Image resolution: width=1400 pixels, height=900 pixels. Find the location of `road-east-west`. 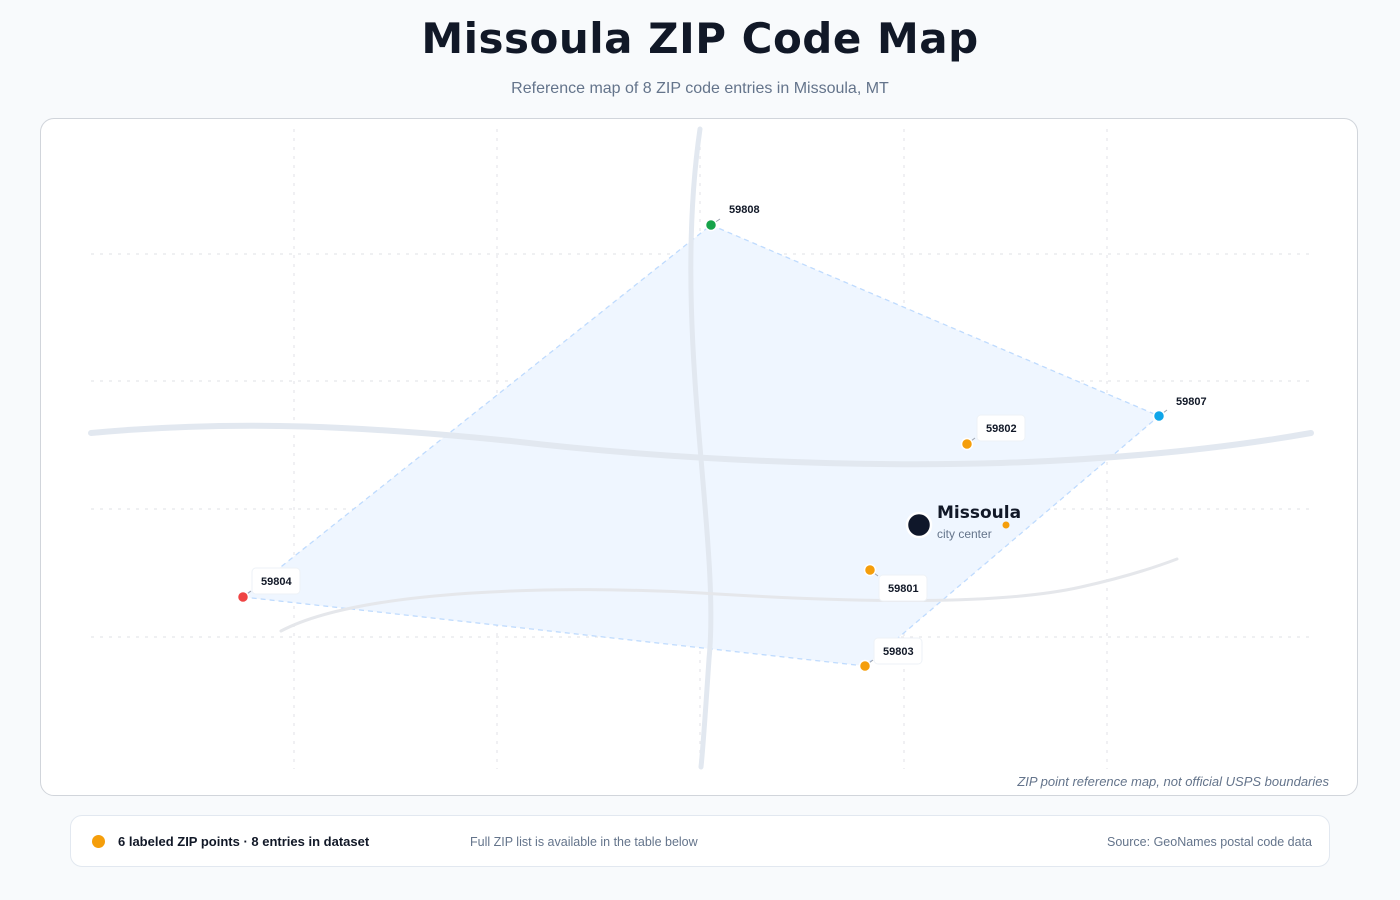

road-east-west is located at coordinates (701, 445).